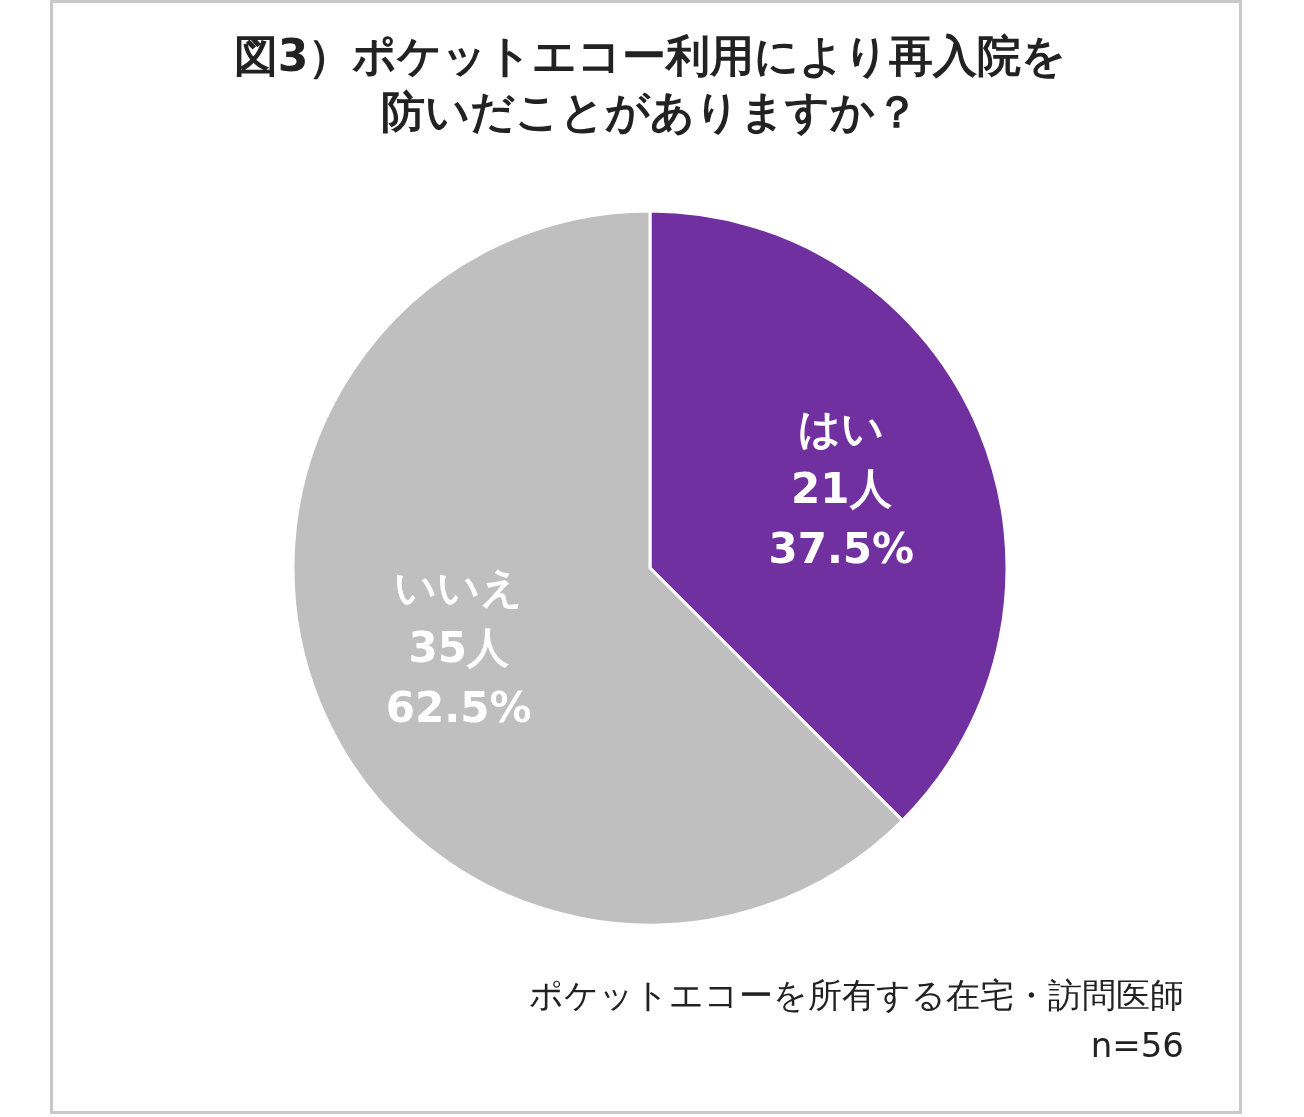 The image size is (1304, 1117). Describe the element at coordinates (841, 429) in the screenshot. I see `slice-label: はい` at that location.